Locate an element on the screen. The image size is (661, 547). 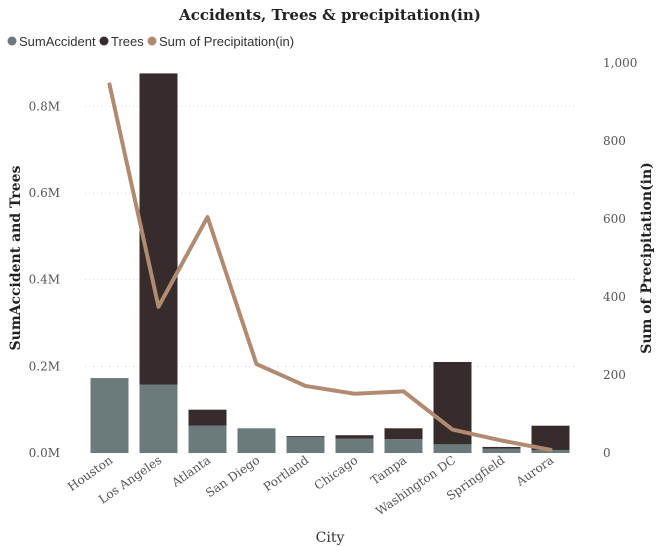
x-tick-label: Portland is located at coordinates (286, 473).